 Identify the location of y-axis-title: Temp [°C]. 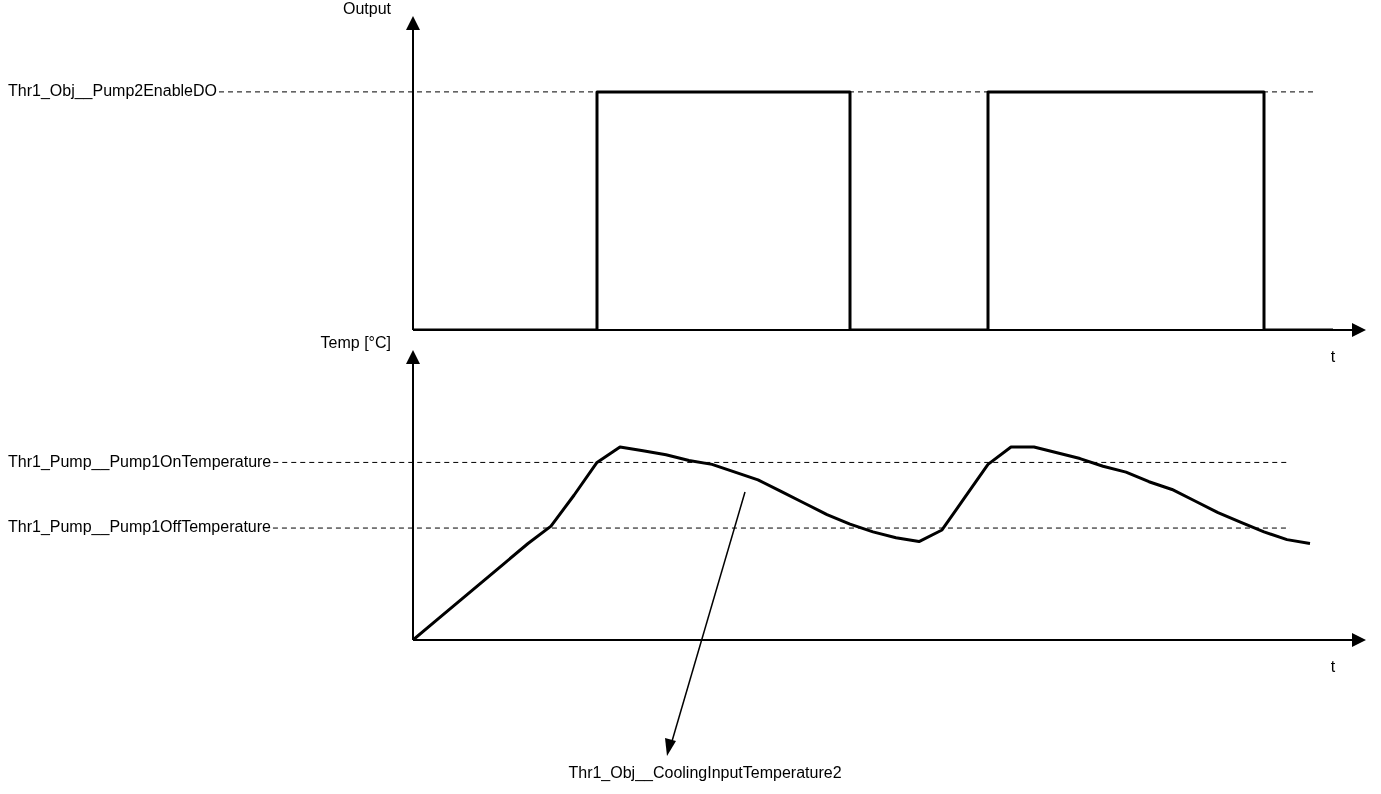
(355, 343).